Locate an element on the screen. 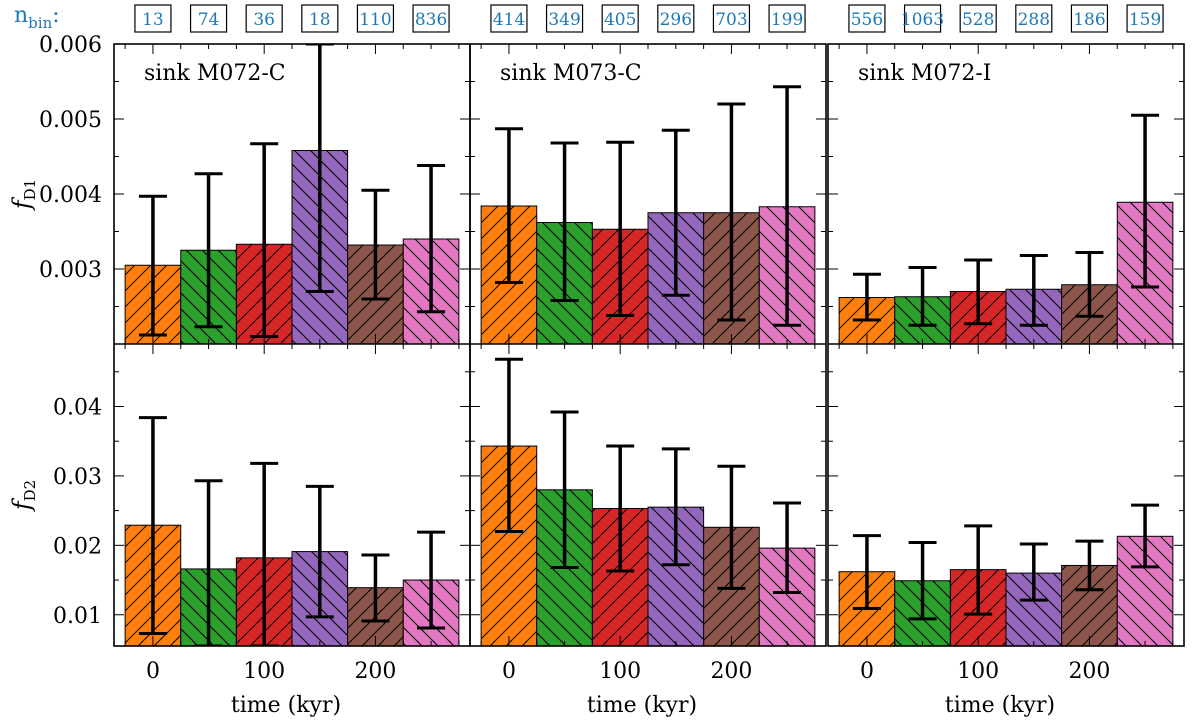 This screenshot has height=723, width=1200. nbin-value: 186 is located at coordinates (1089, 20).